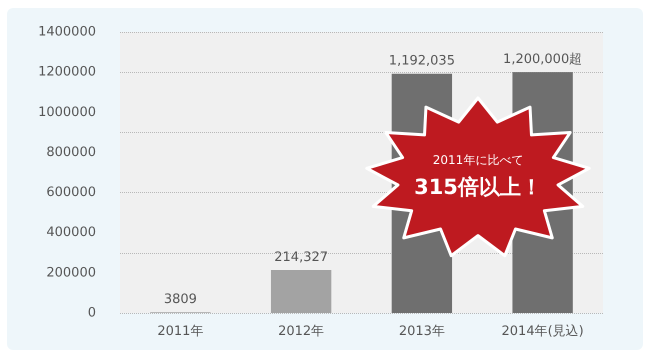 Image resolution: width=650 pixels, height=360 pixels. What do you see at coordinates (301, 331) in the screenshot?
I see `x-tick-label: 2012年` at bounding box center [301, 331].